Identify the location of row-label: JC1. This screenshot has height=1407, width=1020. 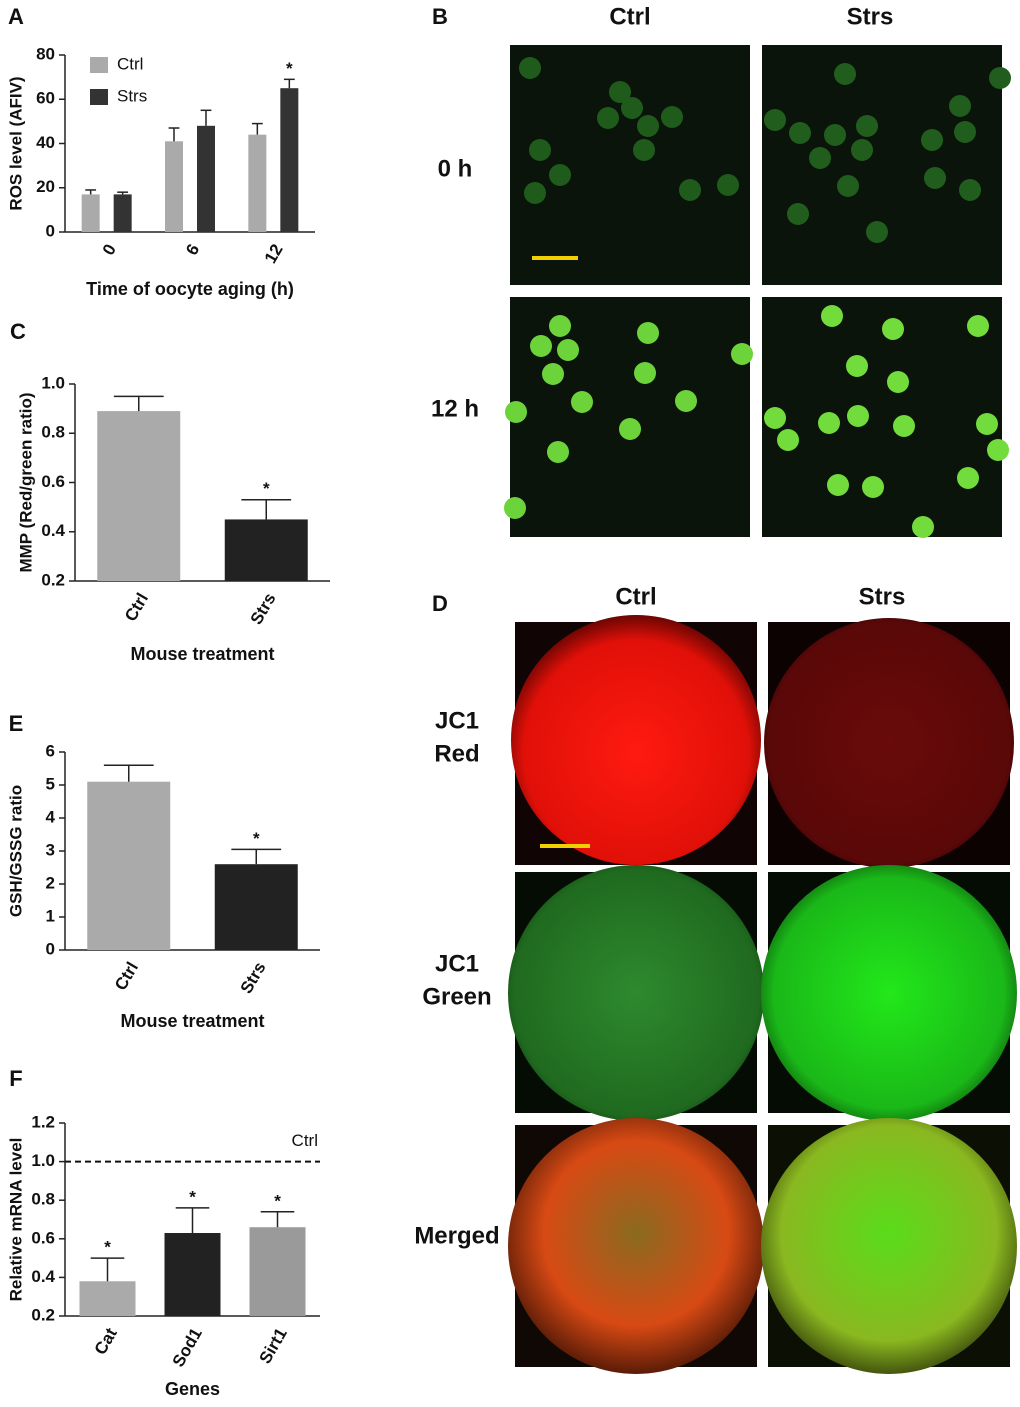
(457, 720).